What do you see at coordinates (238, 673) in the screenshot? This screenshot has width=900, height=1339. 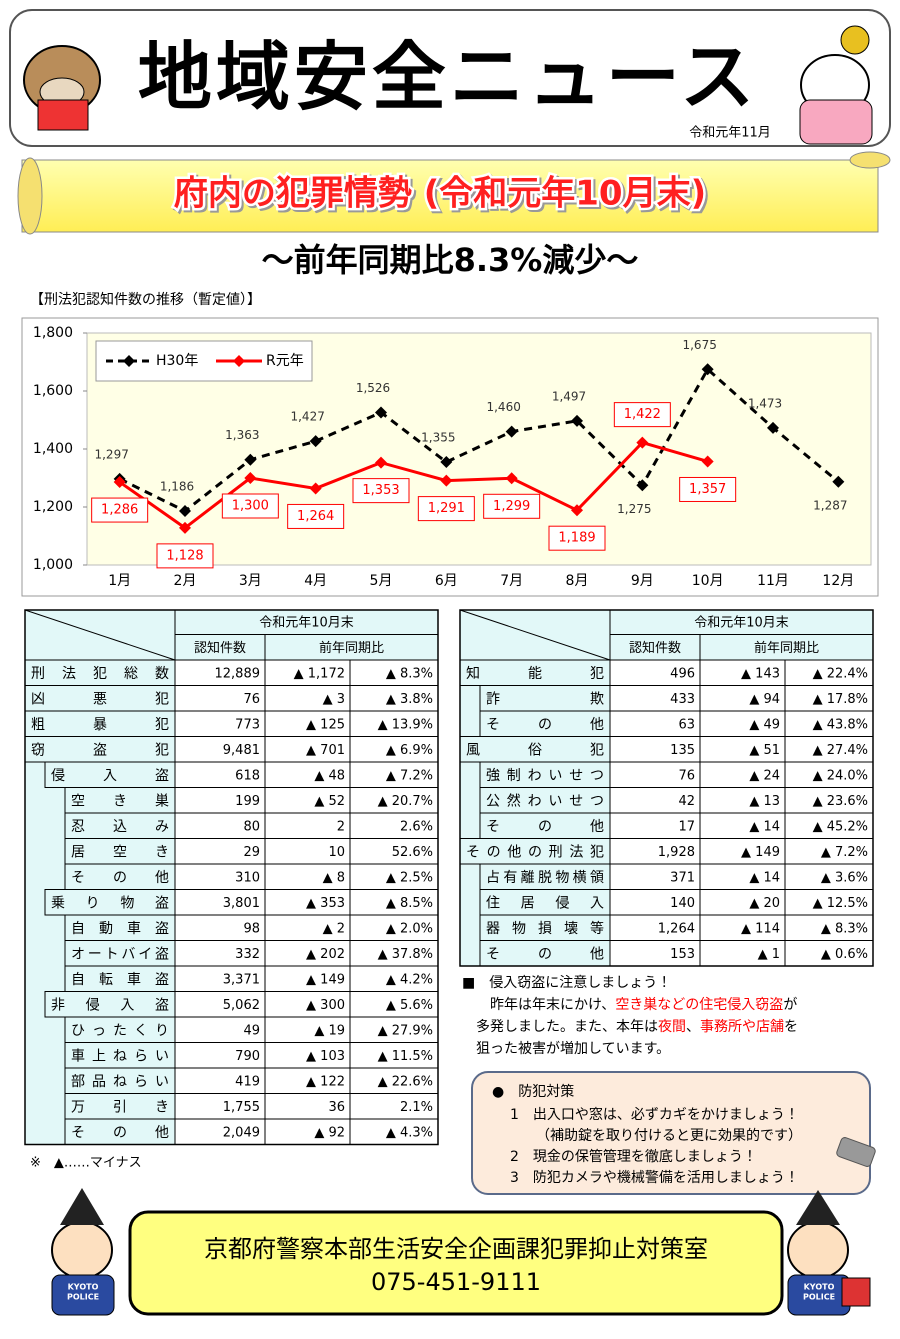 I see `cell-count: 12,889` at bounding box center [238, 673].